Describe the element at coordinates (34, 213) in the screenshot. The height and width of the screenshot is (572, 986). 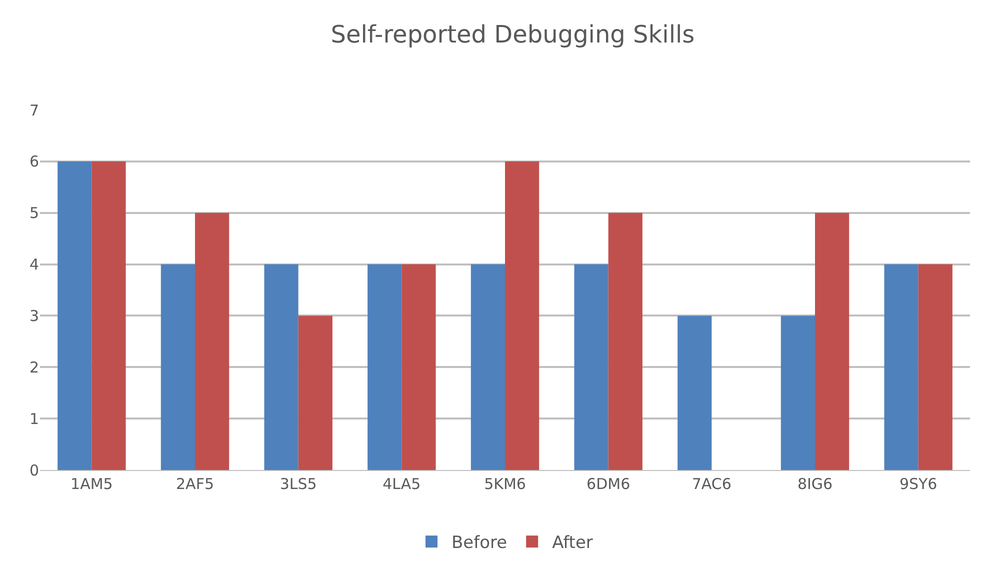
I see `y-tick-label: 5` at that location.